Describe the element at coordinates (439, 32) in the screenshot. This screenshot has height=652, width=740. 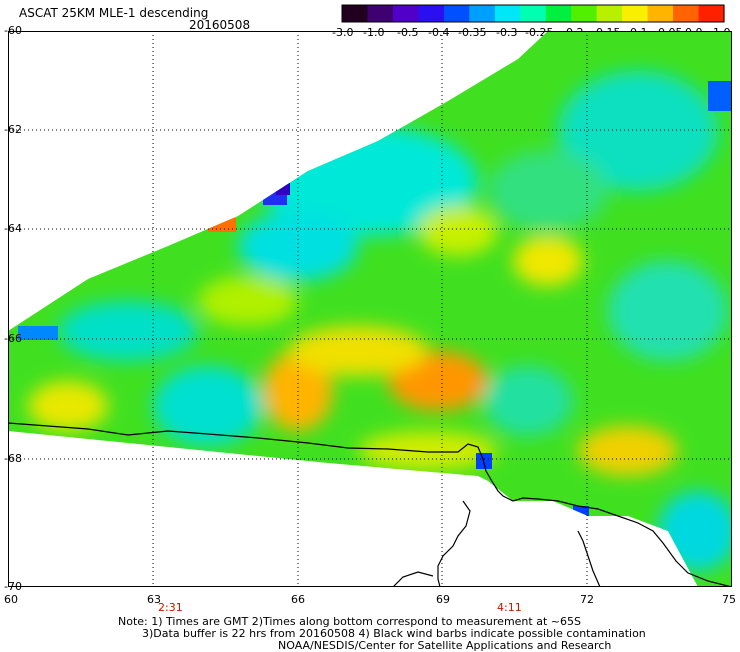
I see `colorbar-label: -0.4` at that location.